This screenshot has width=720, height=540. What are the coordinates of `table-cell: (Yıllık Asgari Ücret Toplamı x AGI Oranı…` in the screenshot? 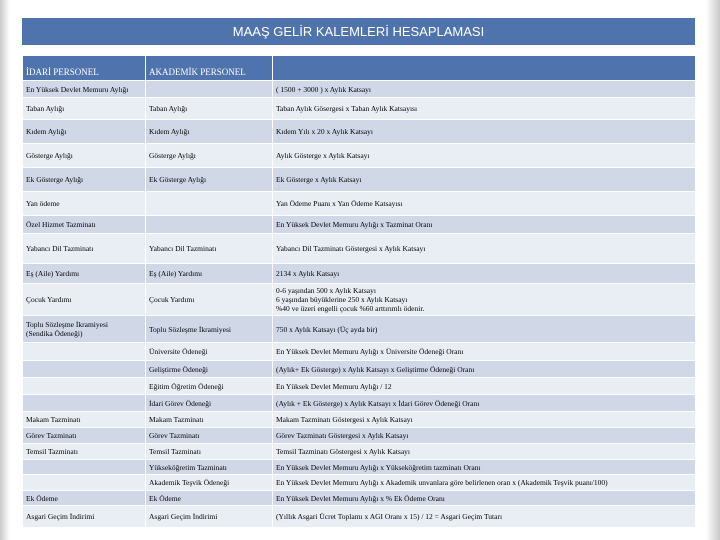 It's located at (484, 516).